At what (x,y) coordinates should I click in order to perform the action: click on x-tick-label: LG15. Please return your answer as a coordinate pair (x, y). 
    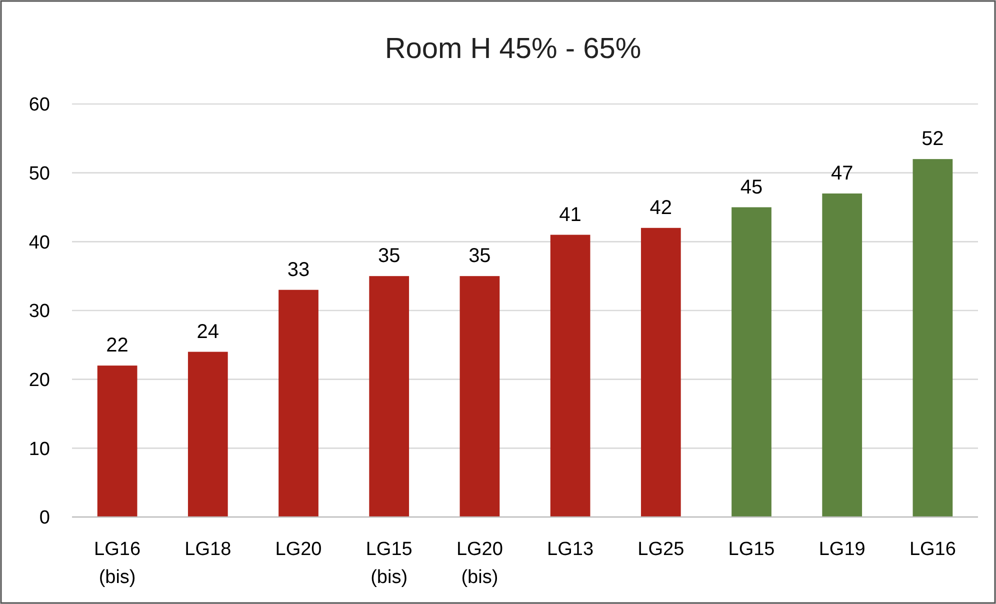
    Looking at the image, I should click on (751, 549).